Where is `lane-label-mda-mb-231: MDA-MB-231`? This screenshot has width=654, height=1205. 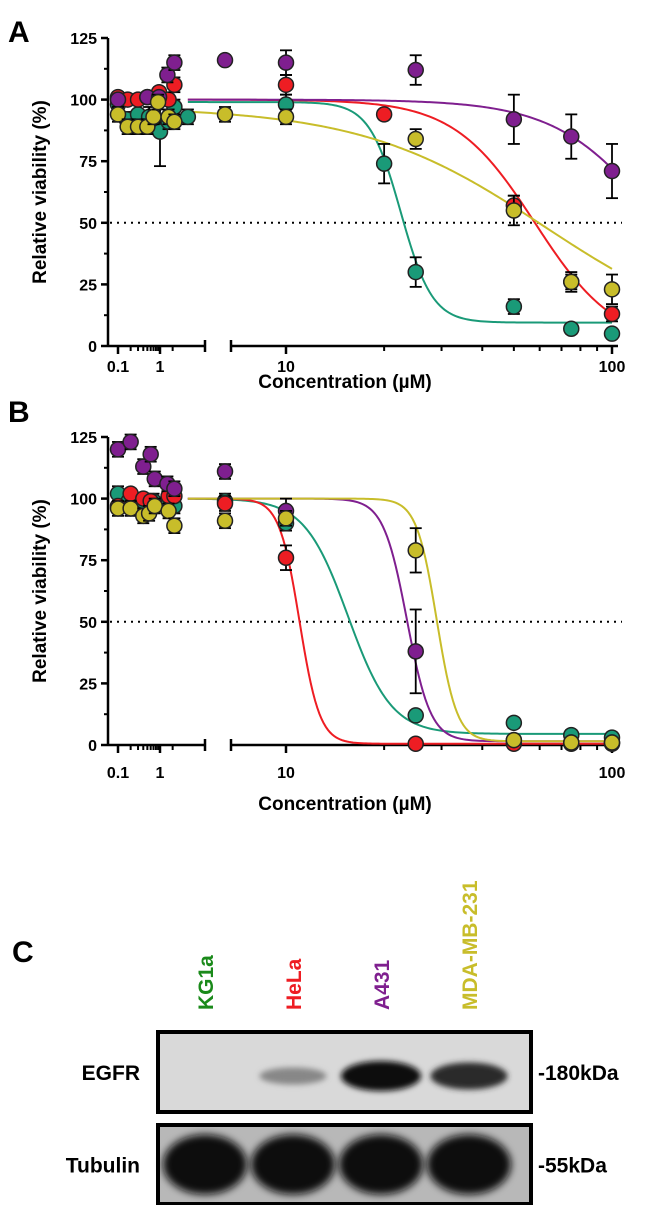
lane-label-mda-mb-231: MDA-MB-231 is located at coordinates (470, 945).